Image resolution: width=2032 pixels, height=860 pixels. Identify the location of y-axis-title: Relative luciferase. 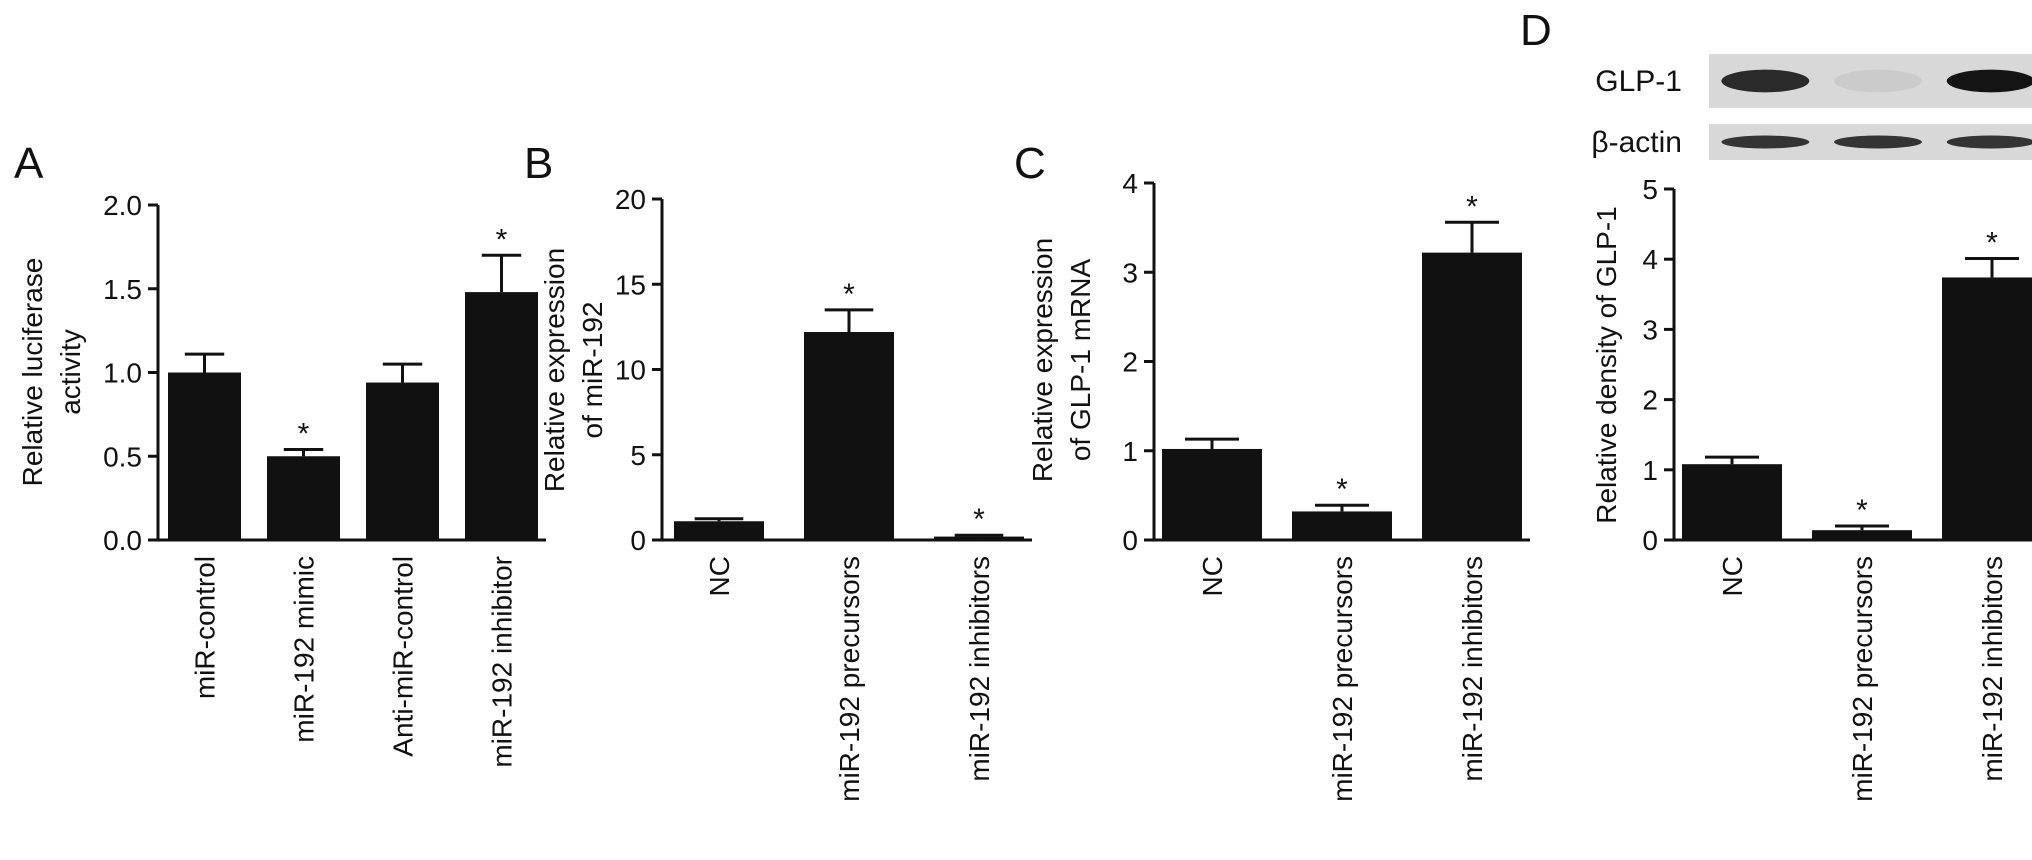
(32, 372).